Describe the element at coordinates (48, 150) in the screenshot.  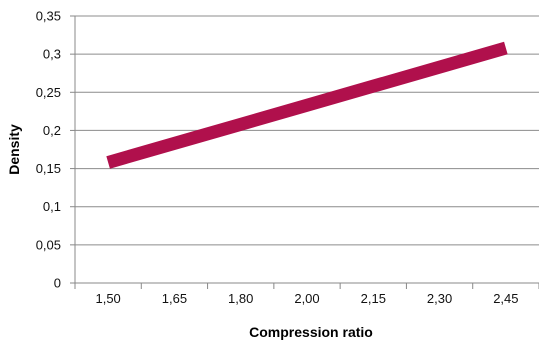
I see `y-axis-tick-labels: 0 0,05 0,1 0,15 0,2 0,25 0,3 0,35` at that location.